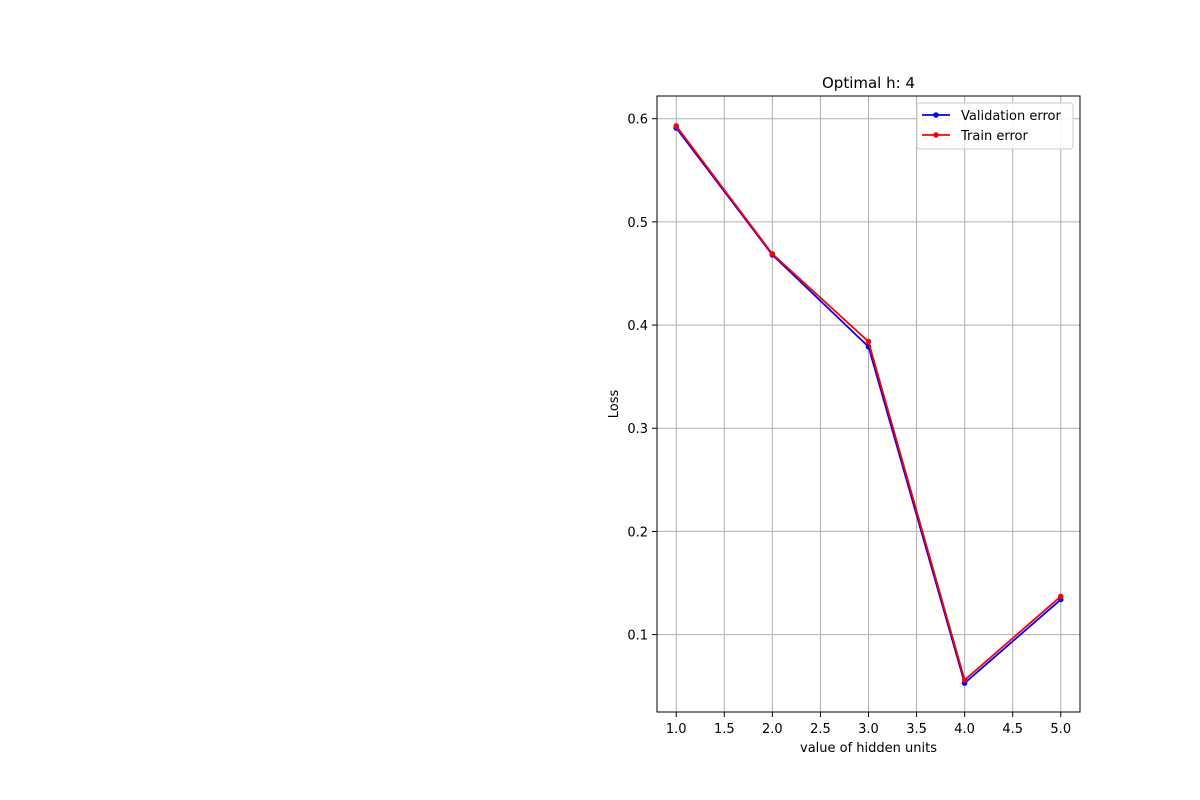 This screenshot has width=1200, height=800. Describe the element at coordinates (868, 729) in the screenshot. I see `x-tick-label: 3.0` at that location.